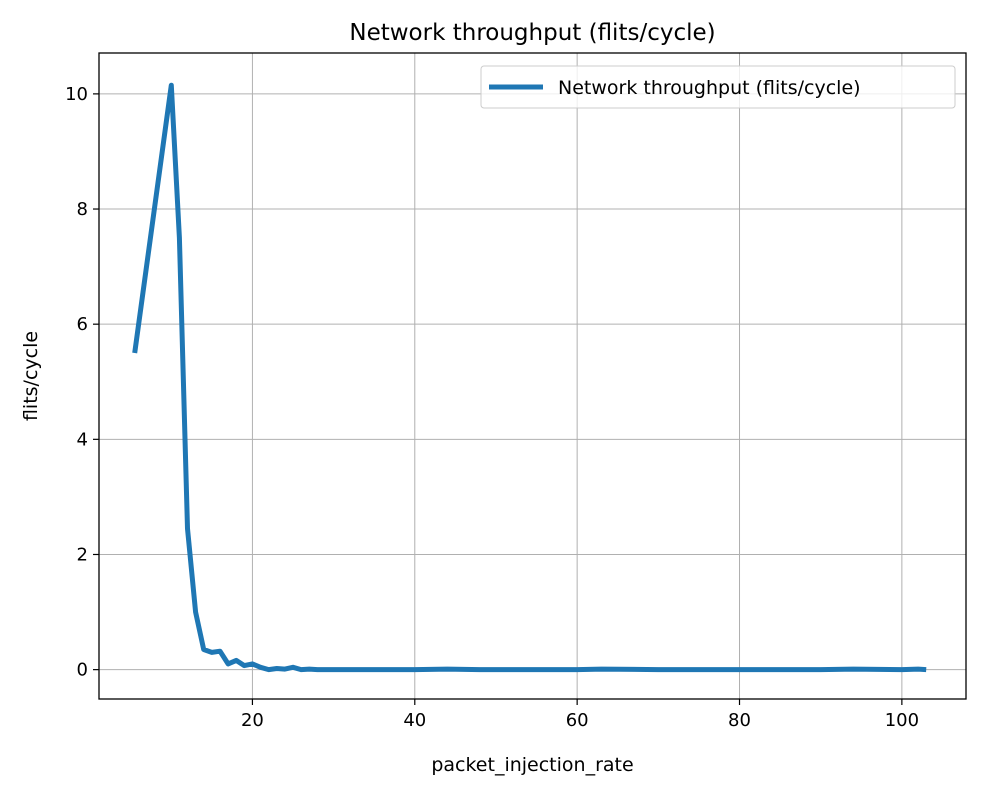 This screenshot has width=984, height=794. Describe the element at coordinates (76, 94) in the screenshot. I see `y-tick-label: 10` at that location.